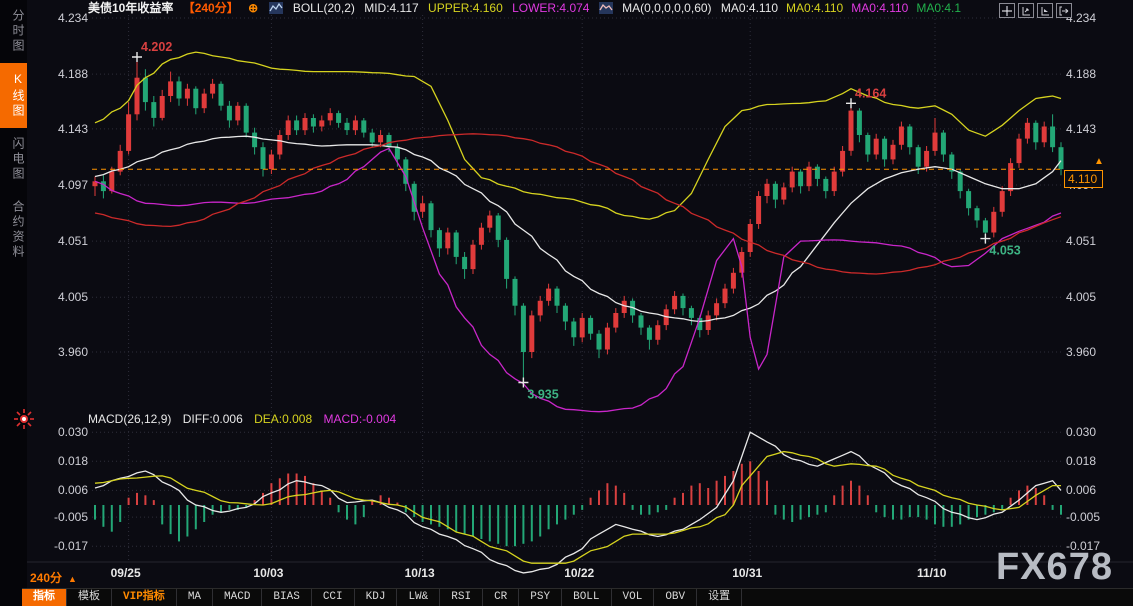  I want to click on macd-histogram, so click(578, 504).